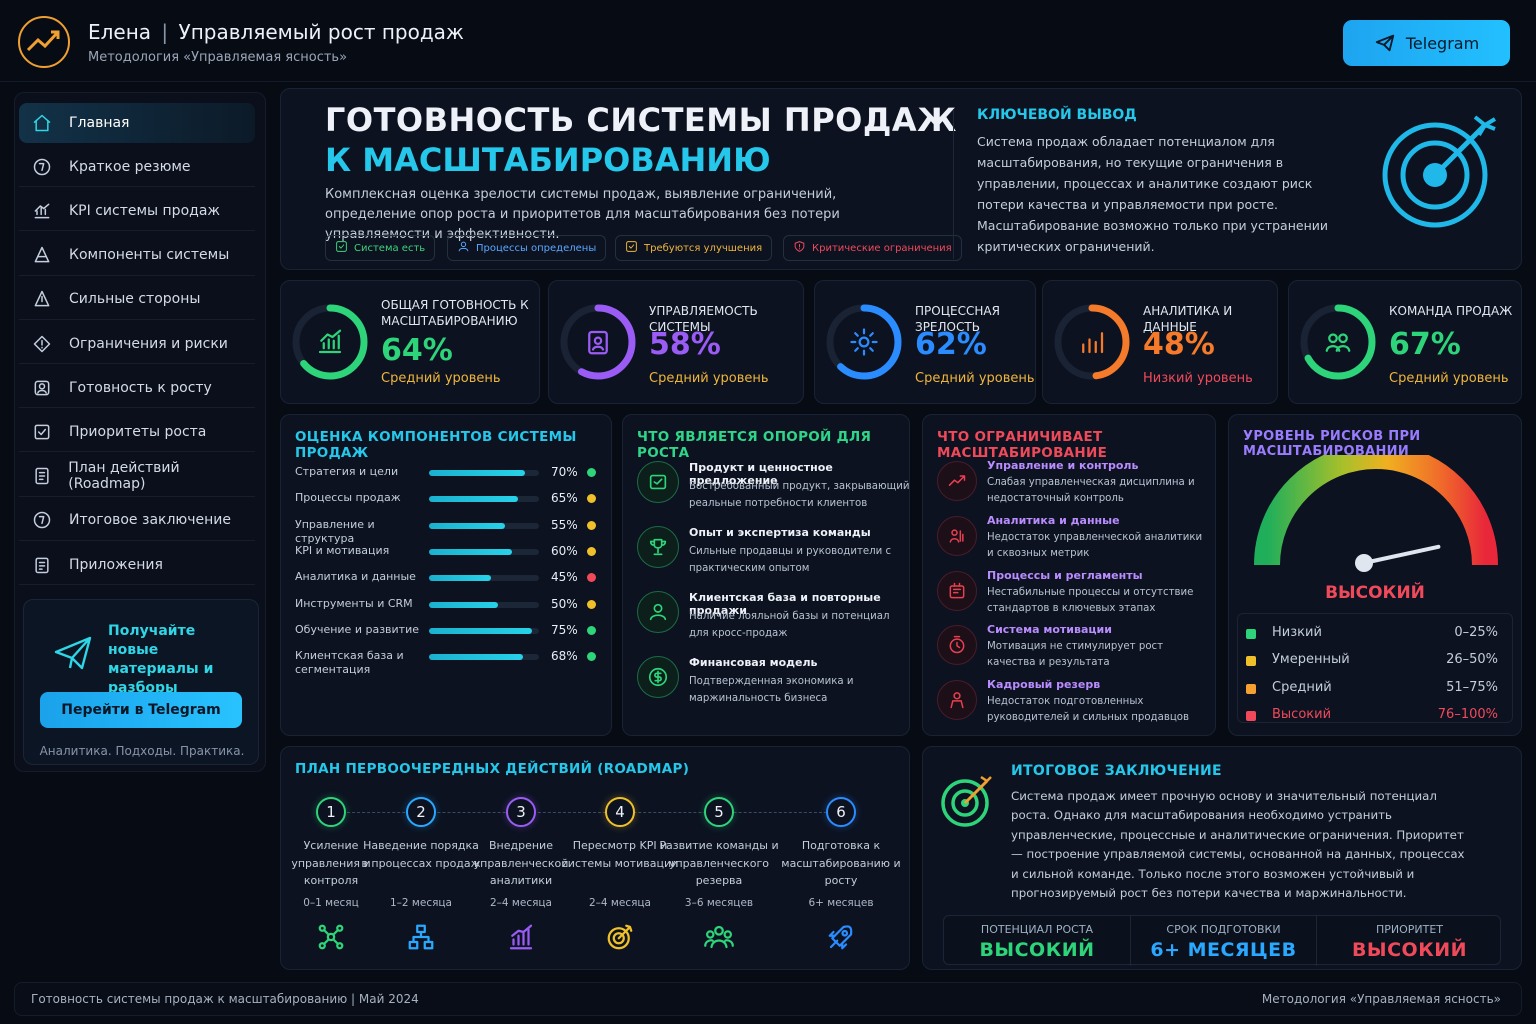  I want to click on stat-label: ПОТЕНЦИАЛ РОСТА, so click(1037, 929).